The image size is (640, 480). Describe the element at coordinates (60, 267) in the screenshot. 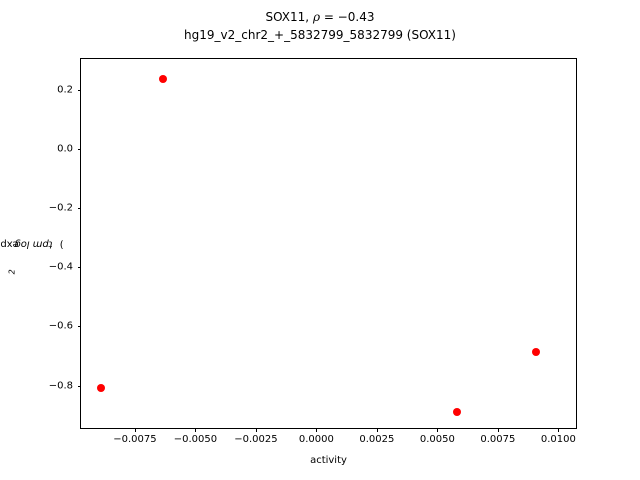

I see `y-axis-tick-label: −0.4` at that location.